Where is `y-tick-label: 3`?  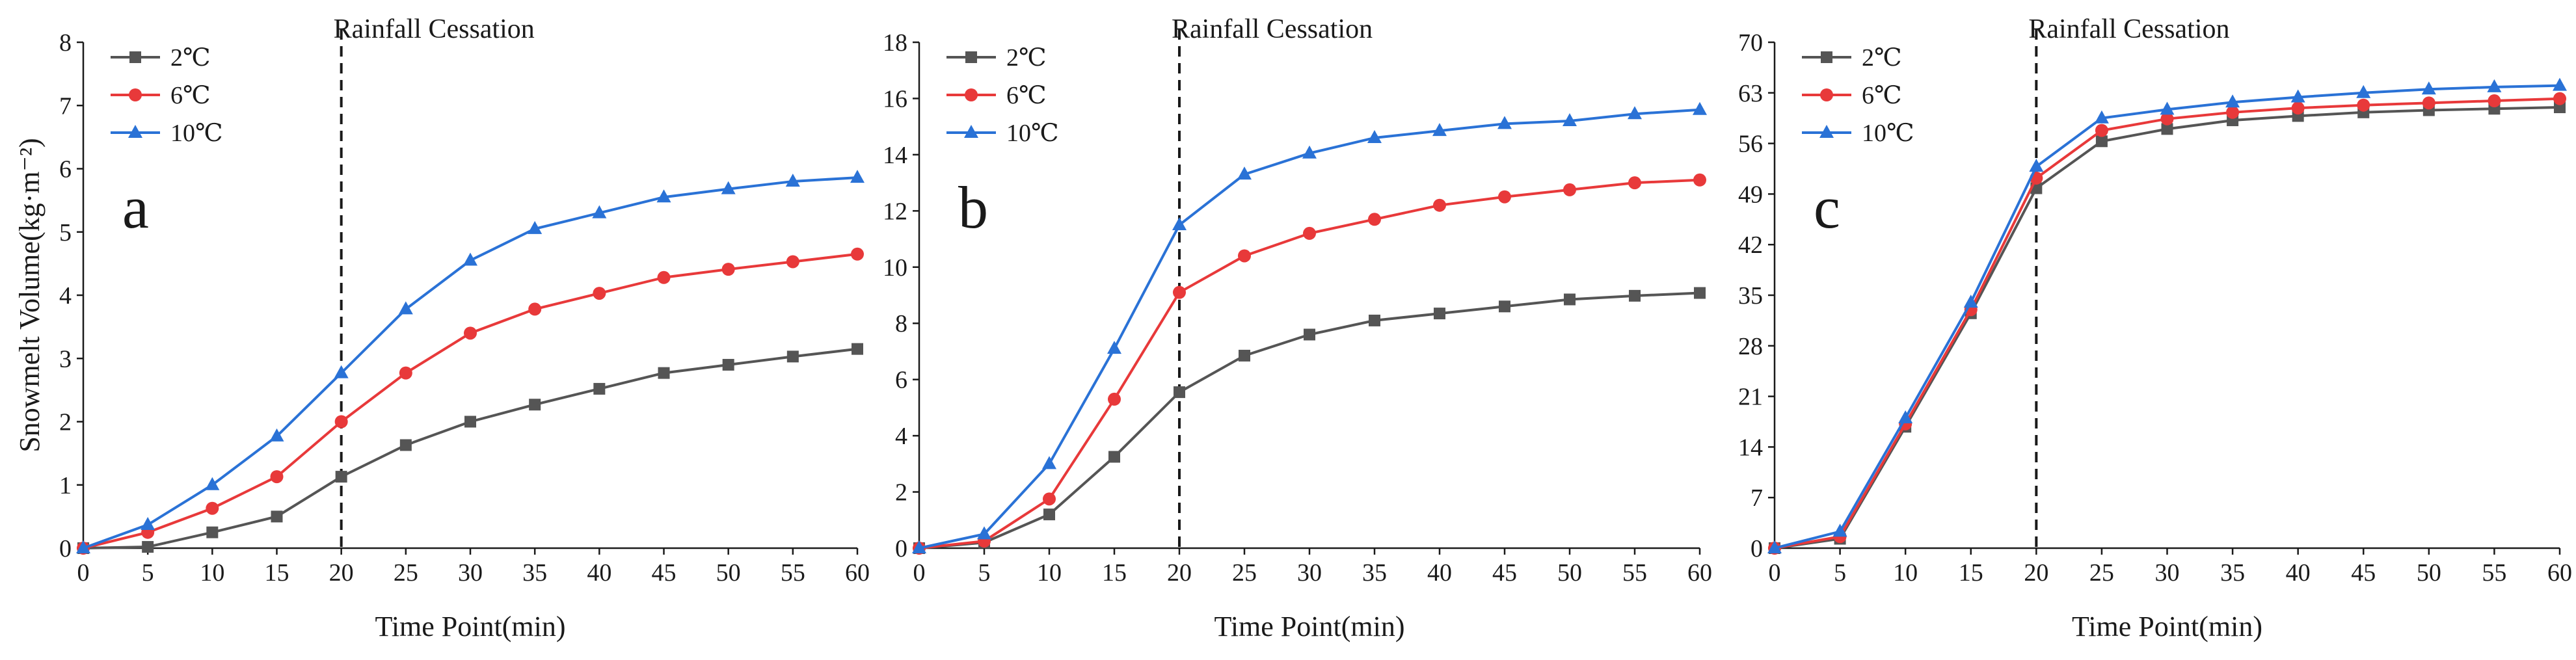 y-tick-label: 3 is located at coordinates (65, 359).